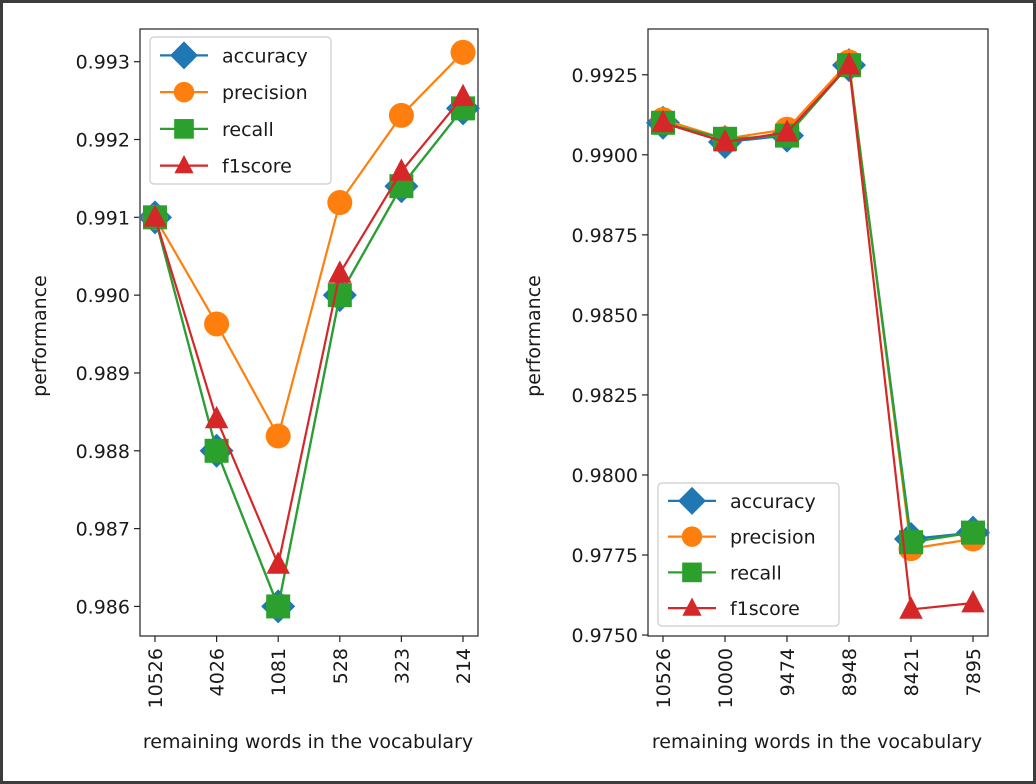  What do you see at coordinates (103, 530) in the screenshot?
I see `y-tick-label-1: 0.987` at bounding box center [103, 530].